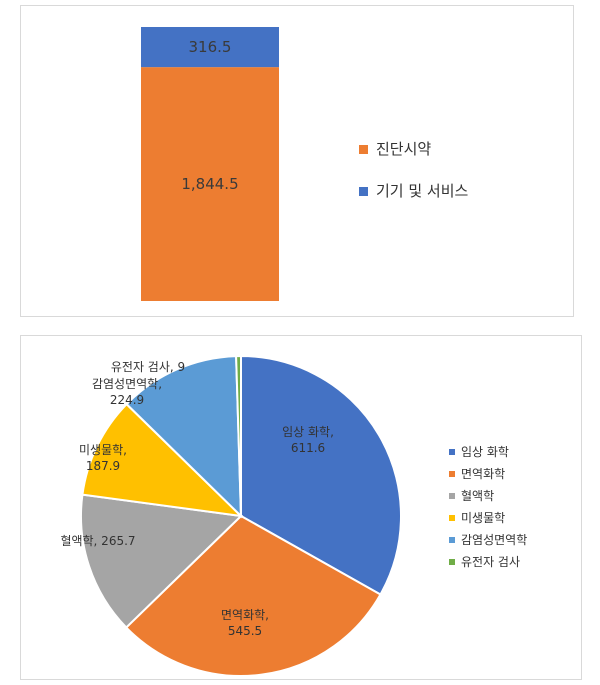 Image resolution: width=600 pixels, height=685 pixels. I want to click on legend-swatch-미생물학, so click(452, 518).